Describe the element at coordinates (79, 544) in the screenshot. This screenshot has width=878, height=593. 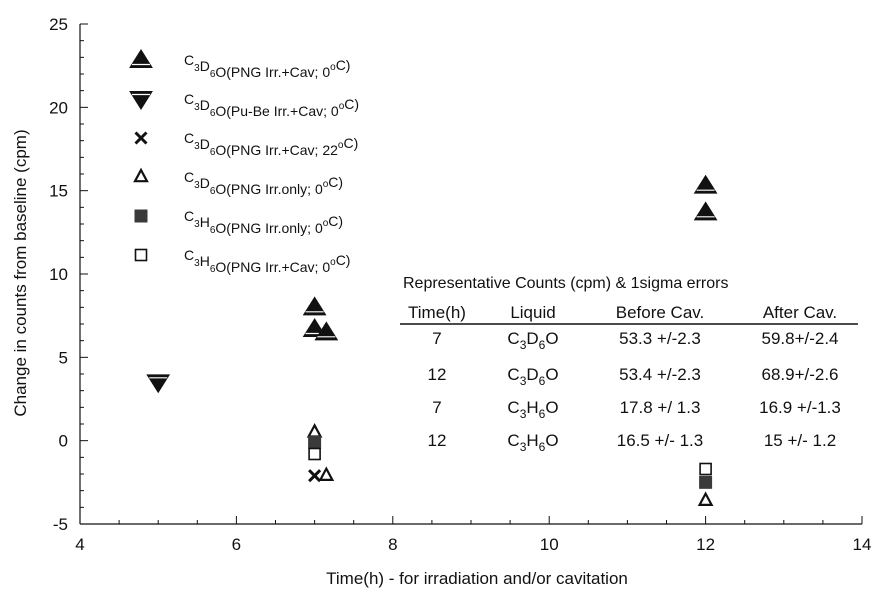
I see `x-tick-label: 4` at that location.